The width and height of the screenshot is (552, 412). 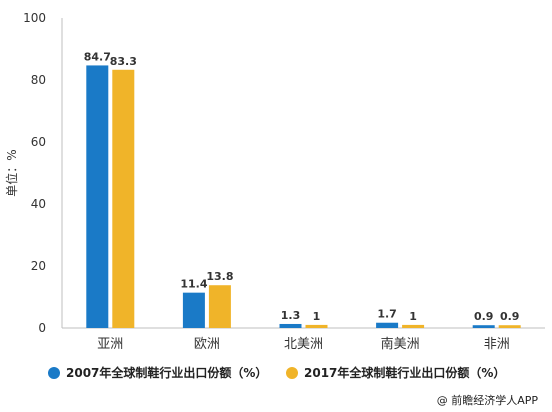 What do you see at coordinates (54, 372) in the screenshot?
I see `legend-marker-2007` at bounding box center [54, 372].